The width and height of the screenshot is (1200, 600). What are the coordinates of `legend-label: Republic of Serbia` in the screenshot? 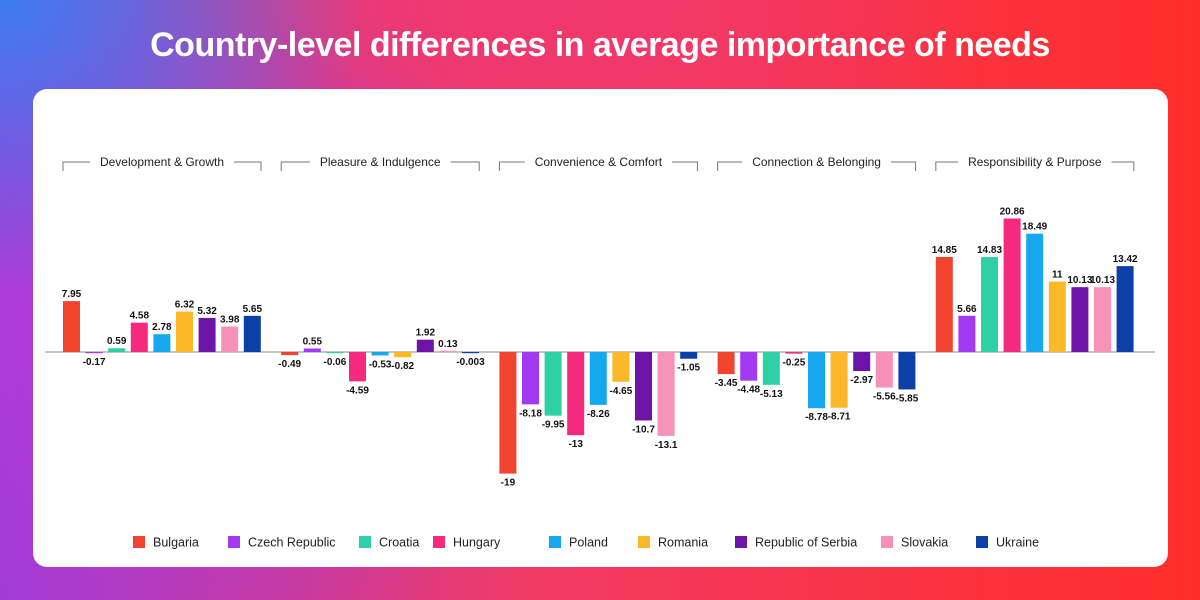 It's located at (806, 543).